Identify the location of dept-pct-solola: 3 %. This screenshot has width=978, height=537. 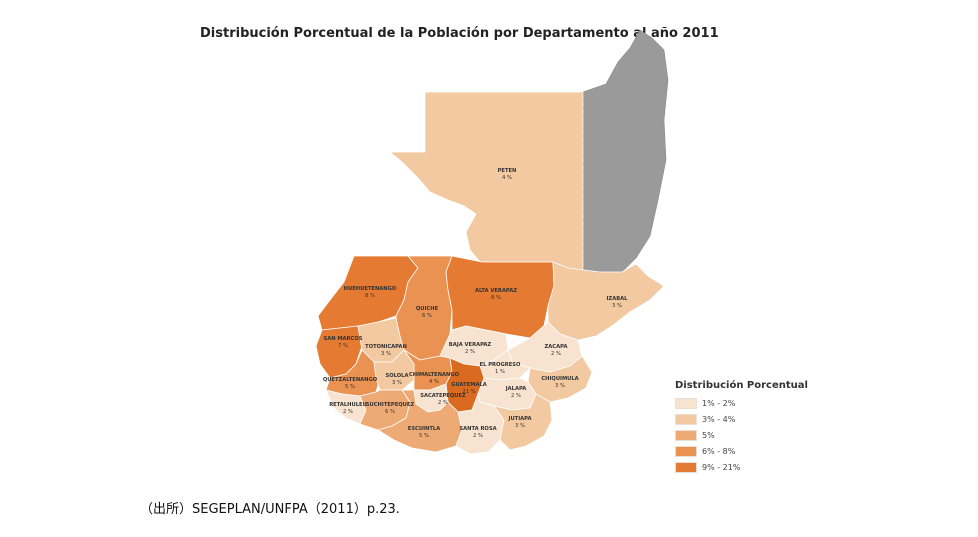
(397, 383).